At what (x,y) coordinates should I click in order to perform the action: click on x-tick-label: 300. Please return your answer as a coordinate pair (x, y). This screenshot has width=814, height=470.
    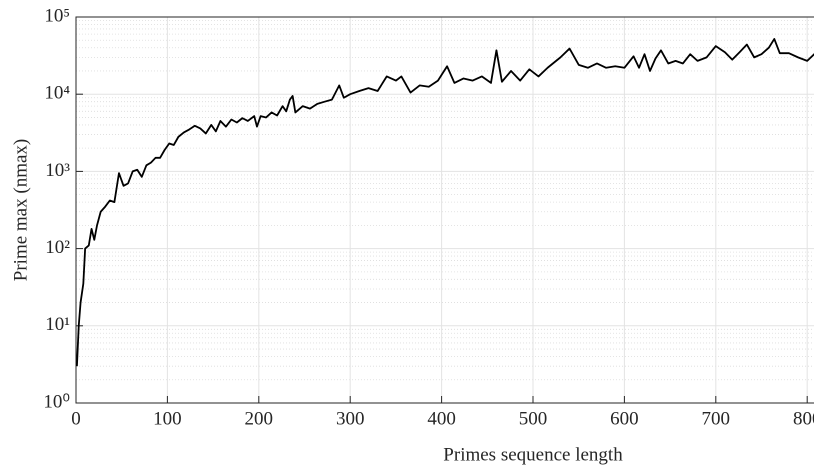
    Looking at the image, I should click on (350, 418).